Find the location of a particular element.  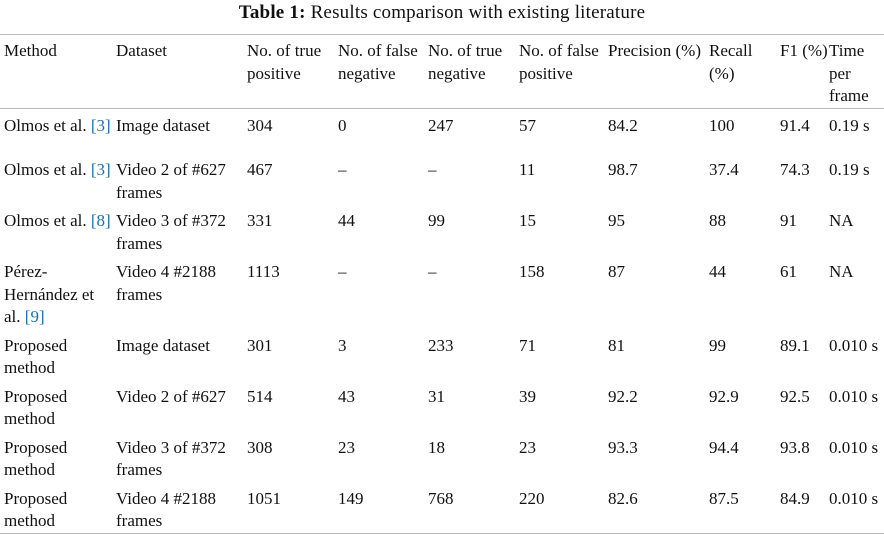

true-positive-cell: 301 is located at coordinates (260, 345).